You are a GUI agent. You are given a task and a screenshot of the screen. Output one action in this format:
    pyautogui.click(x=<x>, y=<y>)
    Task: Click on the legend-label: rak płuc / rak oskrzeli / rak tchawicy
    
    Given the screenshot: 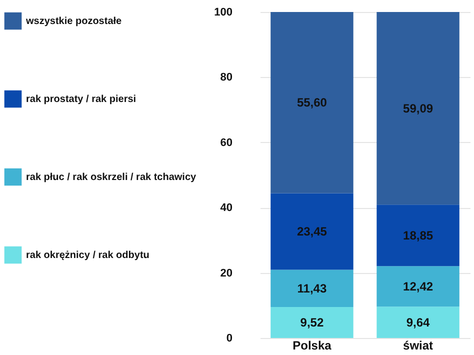 What is the action you would take?
    pyautogui.click(x=111, y=177)
    